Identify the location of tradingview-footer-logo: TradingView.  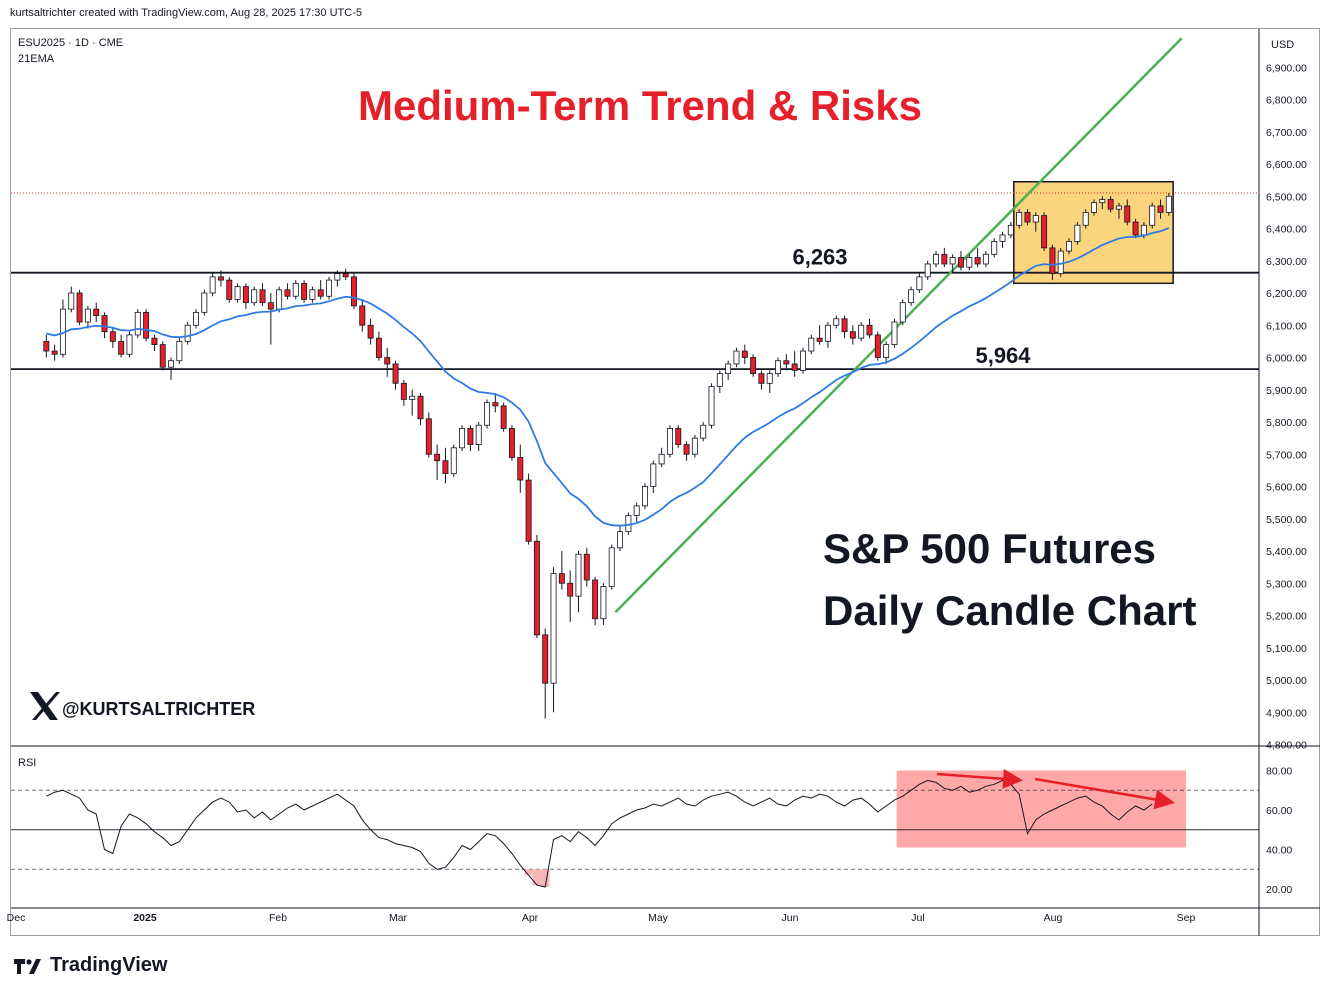
(89, 965).